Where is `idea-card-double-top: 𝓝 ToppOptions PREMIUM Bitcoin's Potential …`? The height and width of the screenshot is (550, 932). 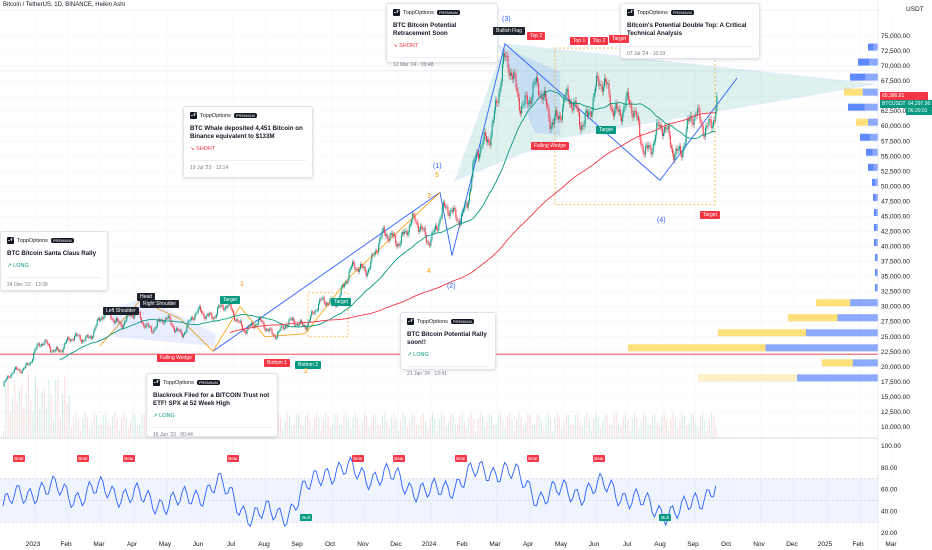
idea-card-double-top: 𝓝 ToppOptions PREMIUM Bitcoin's Potential … is located at coordinates (690, 31).